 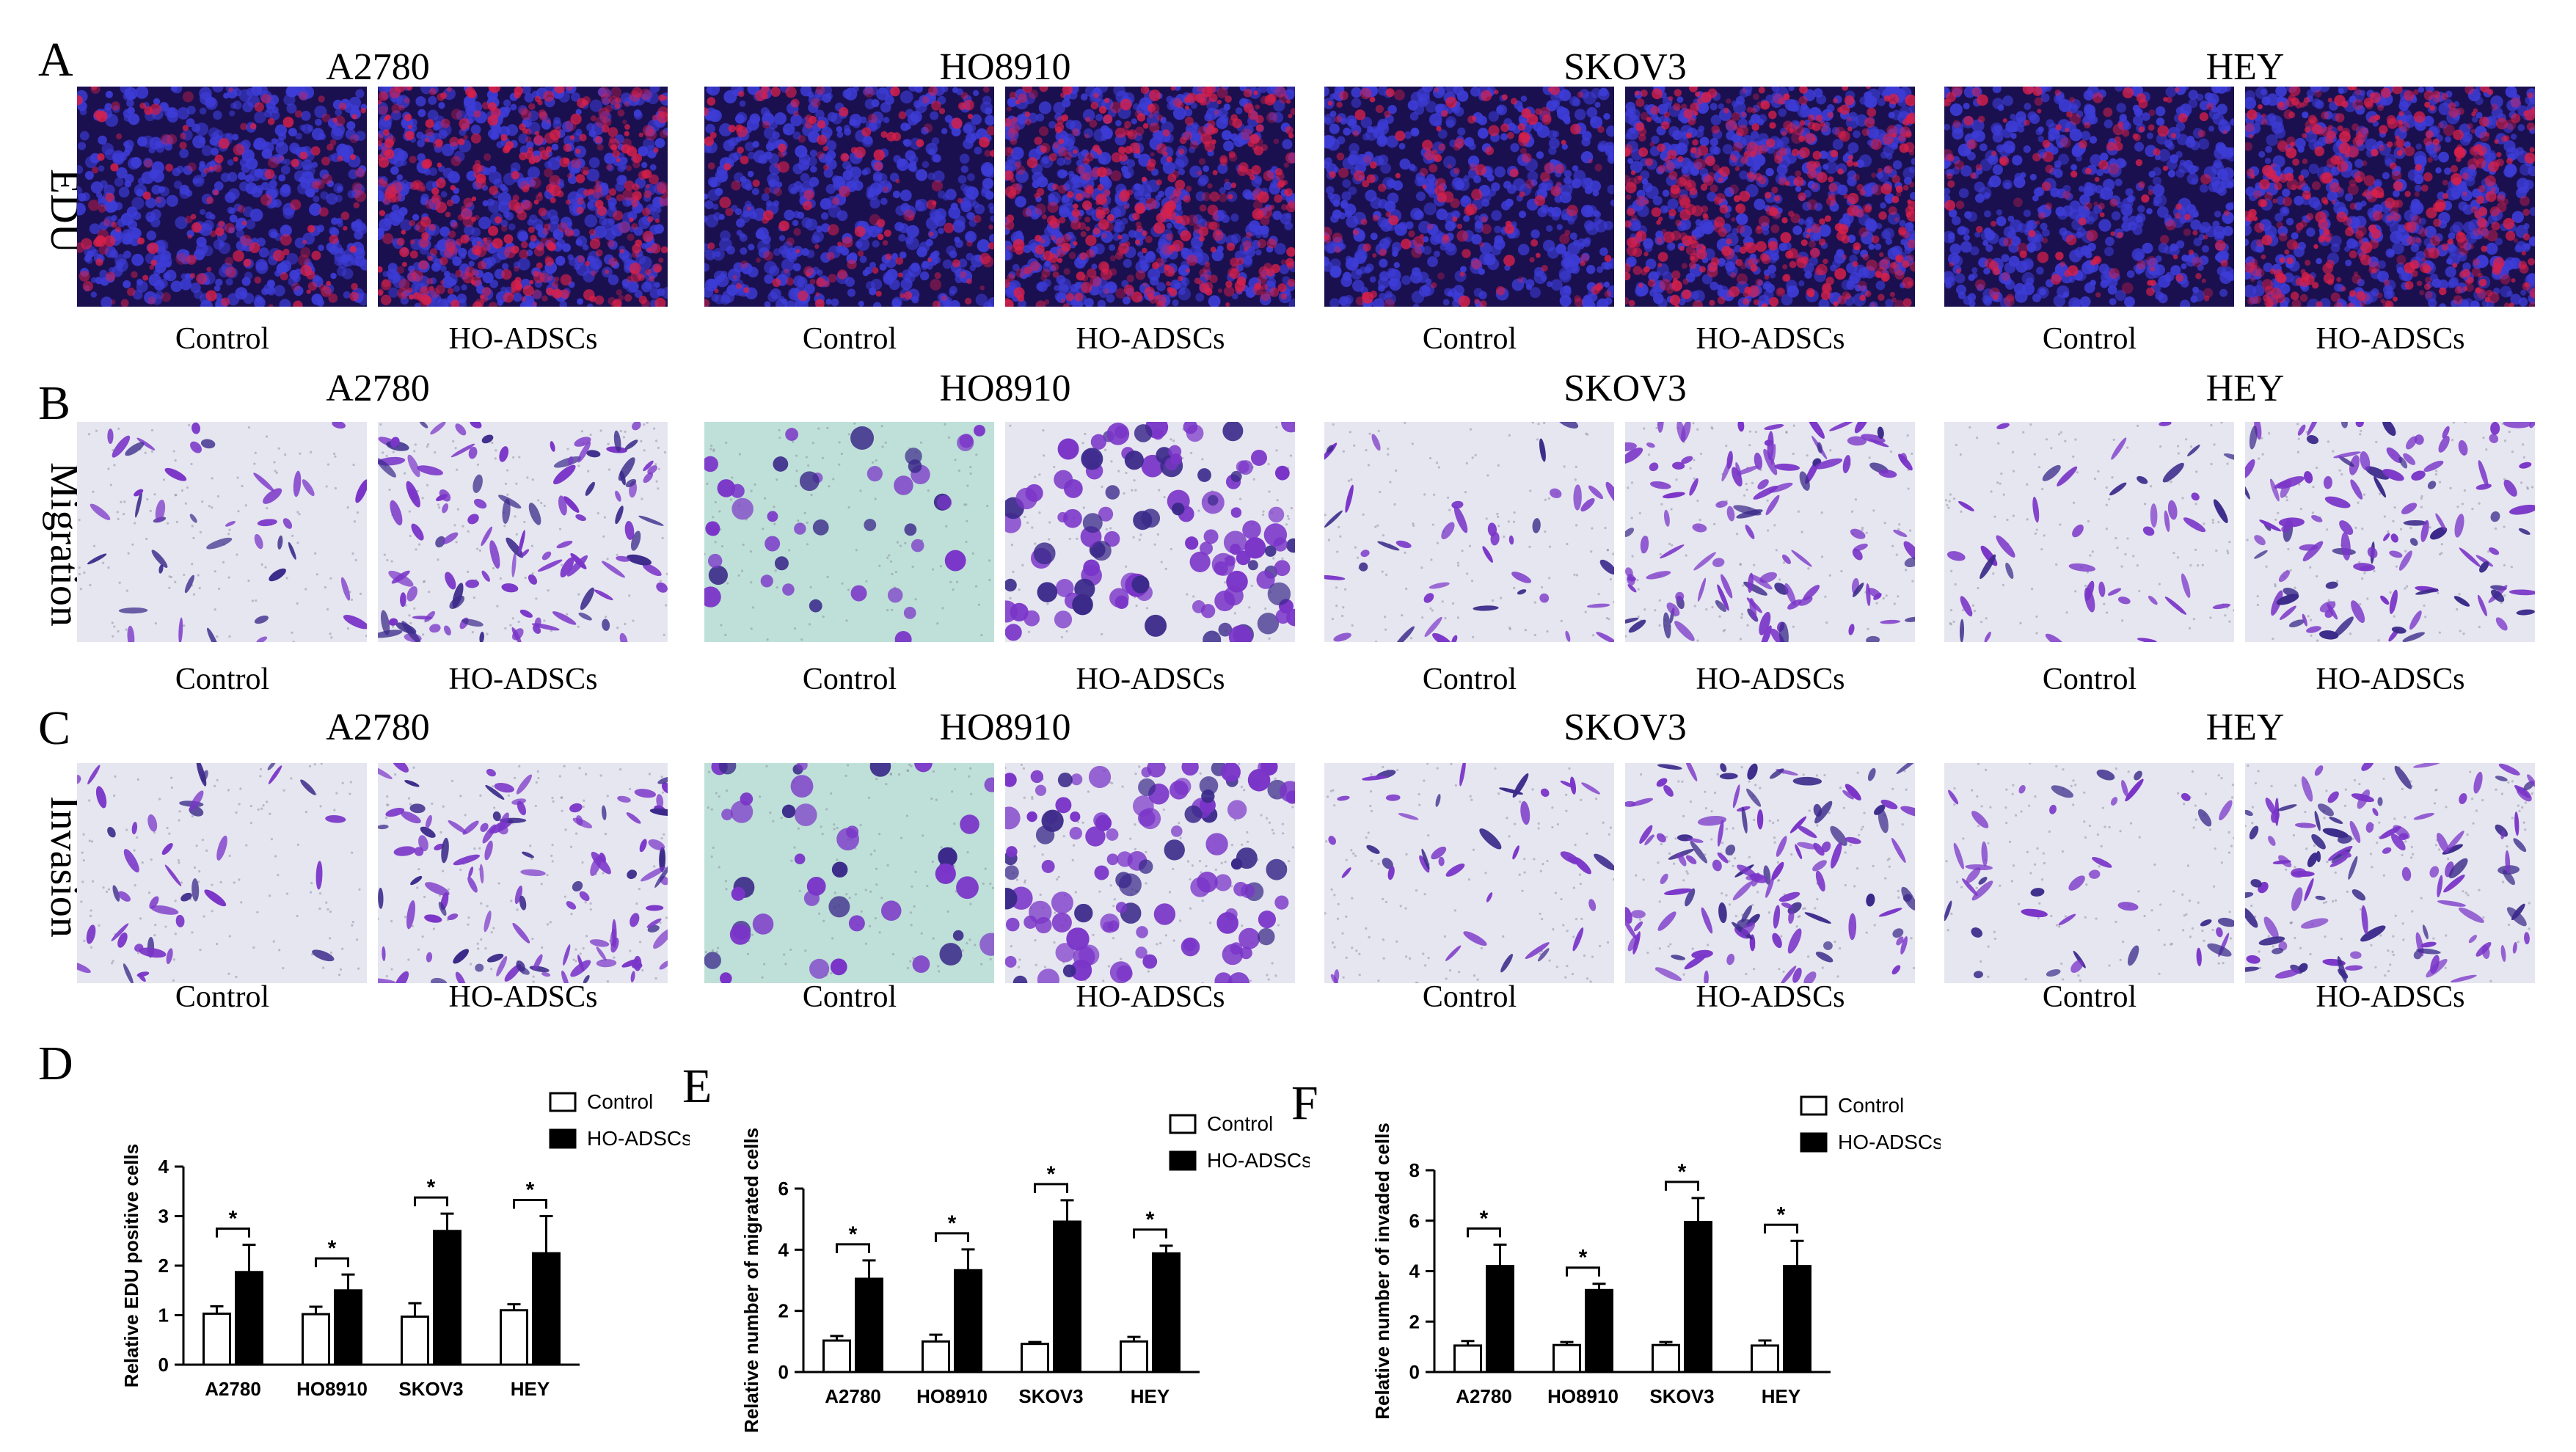 What do you see at coordinates (1415, 1170) in the screenshot?
I see `y-tick-label: 8` at bounding box center [1415, 1170].